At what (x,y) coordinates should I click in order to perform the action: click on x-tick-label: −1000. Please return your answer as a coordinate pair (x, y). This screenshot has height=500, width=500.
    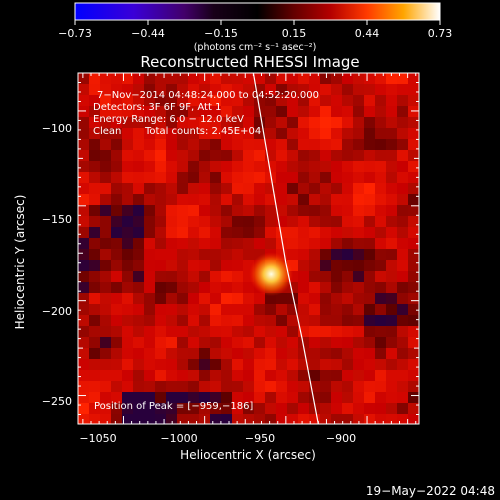
    Looking at the image, I should click on (178, 438).